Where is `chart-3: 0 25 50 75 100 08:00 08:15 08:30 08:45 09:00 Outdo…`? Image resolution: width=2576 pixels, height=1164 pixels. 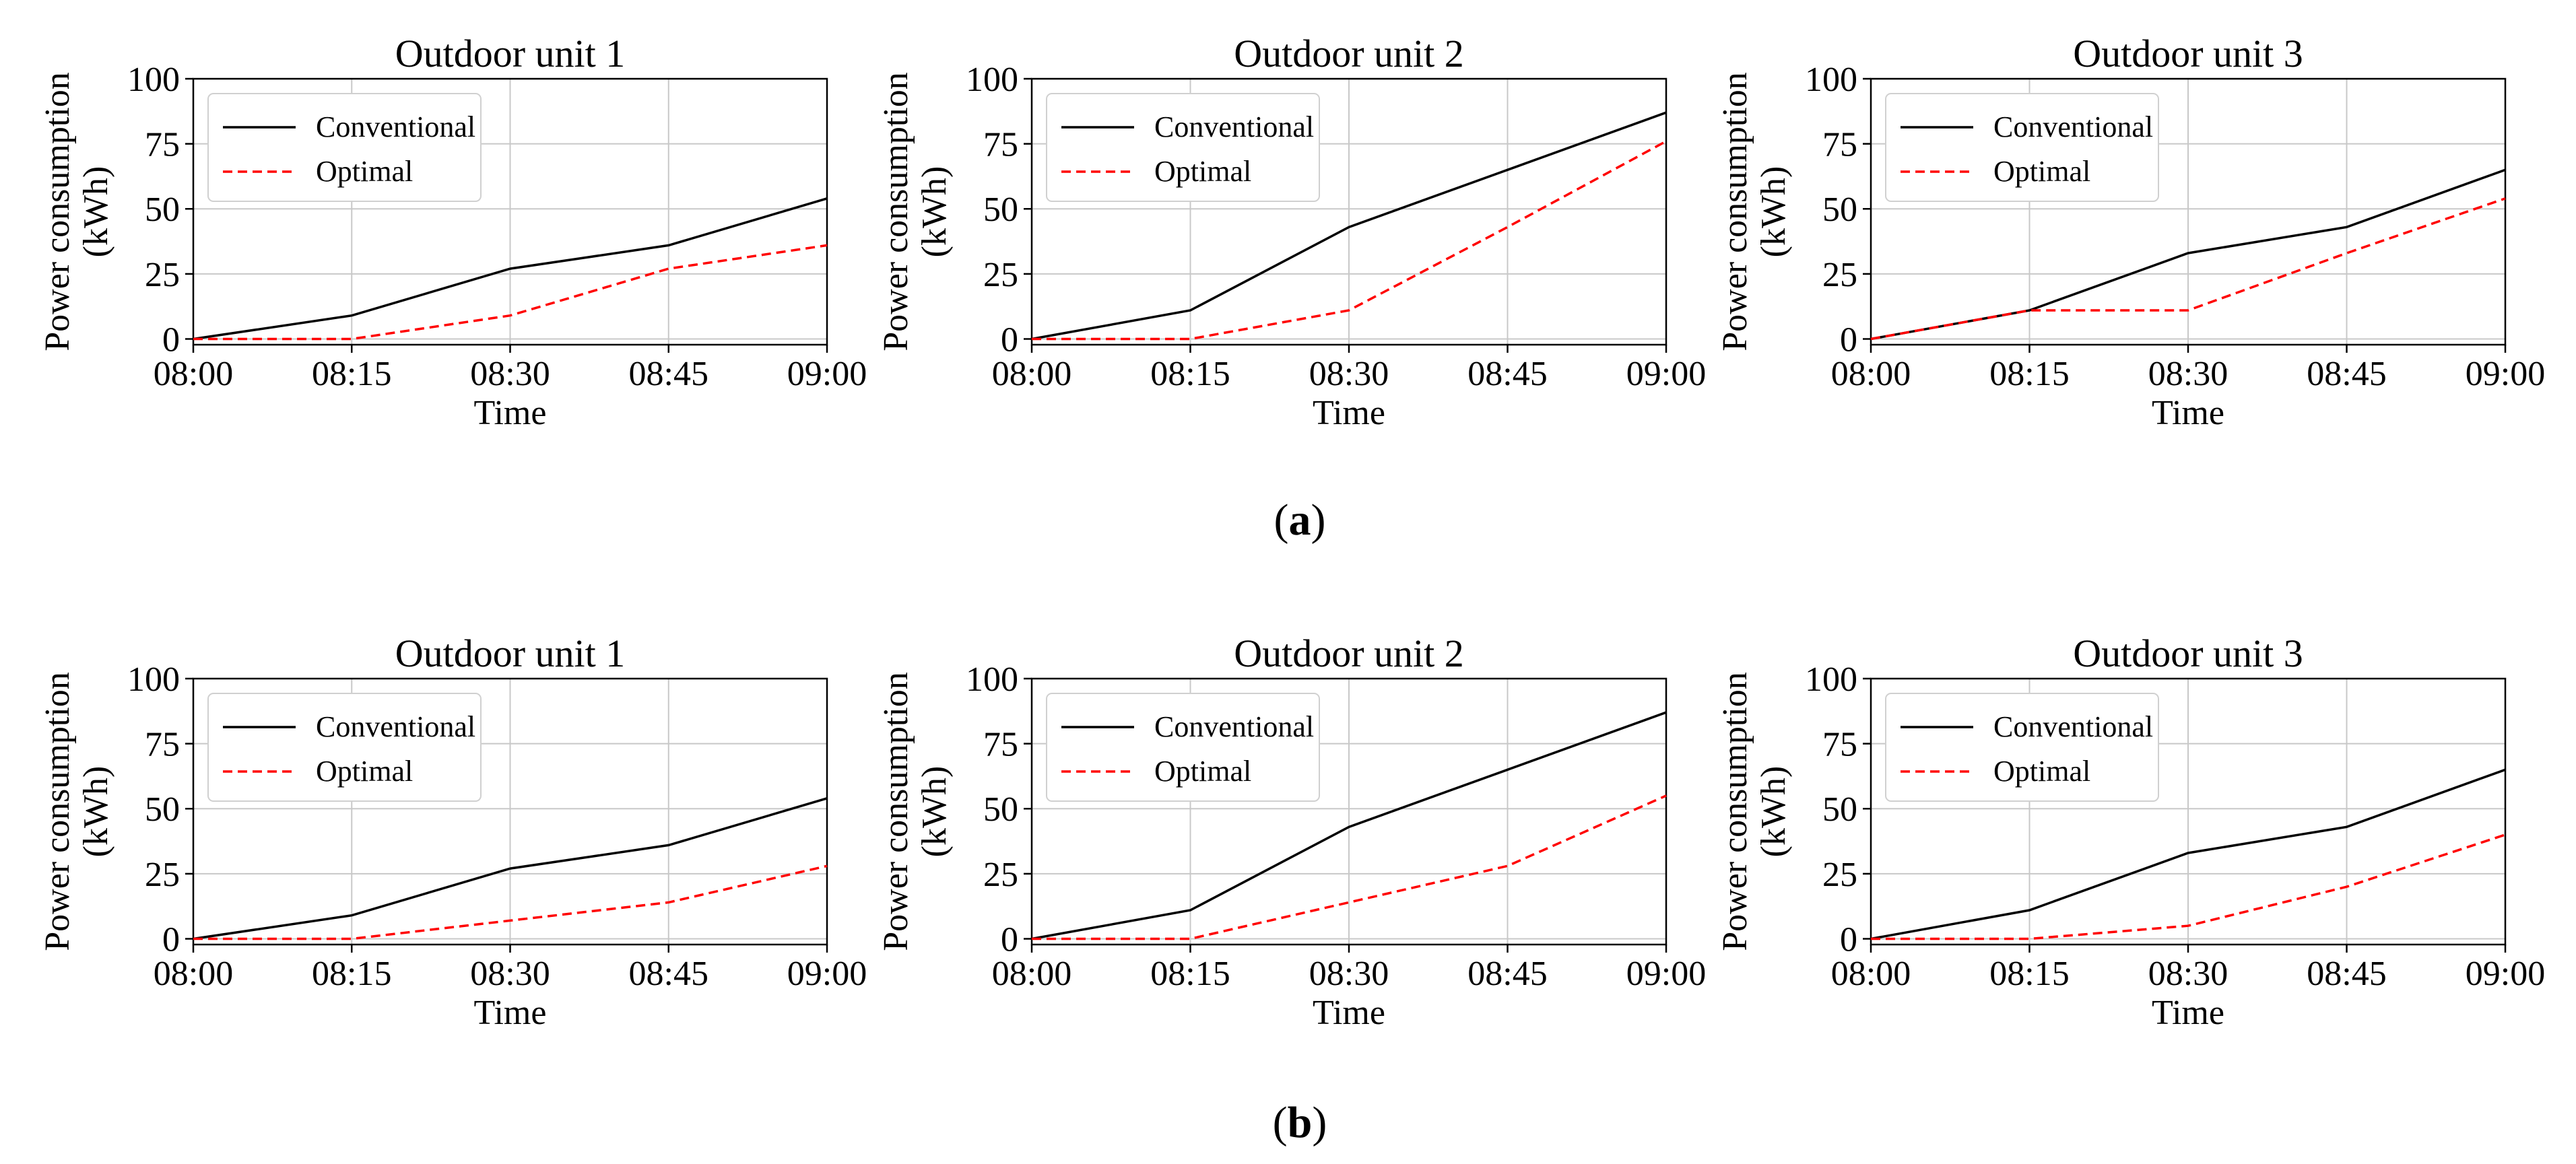 chart-3: 0 25 50 75 100 08:00 08:15 08:30 08:45 09:00 Outdo… is located at coordinates (2130, 232).